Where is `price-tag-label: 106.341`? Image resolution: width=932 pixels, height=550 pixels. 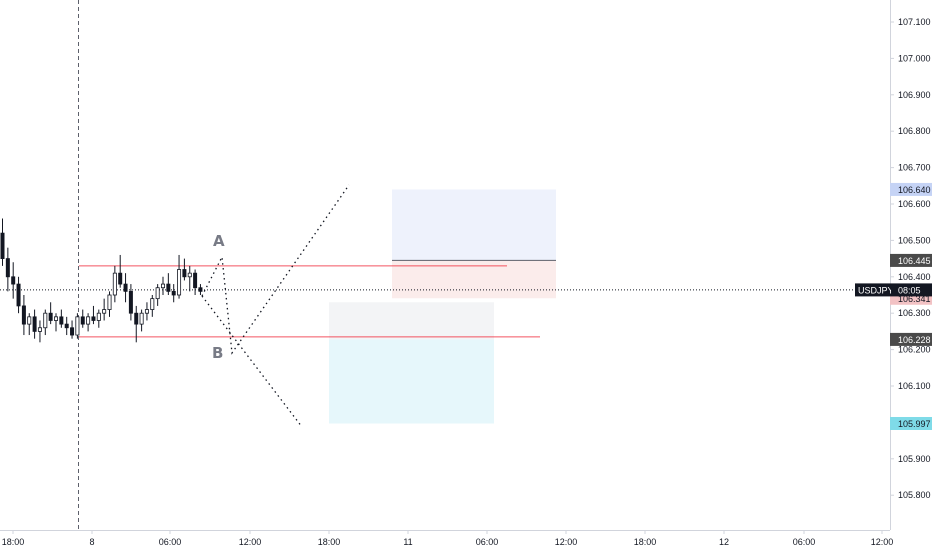 price-tag-label: 106.341 is located at coordinates (914, 299).